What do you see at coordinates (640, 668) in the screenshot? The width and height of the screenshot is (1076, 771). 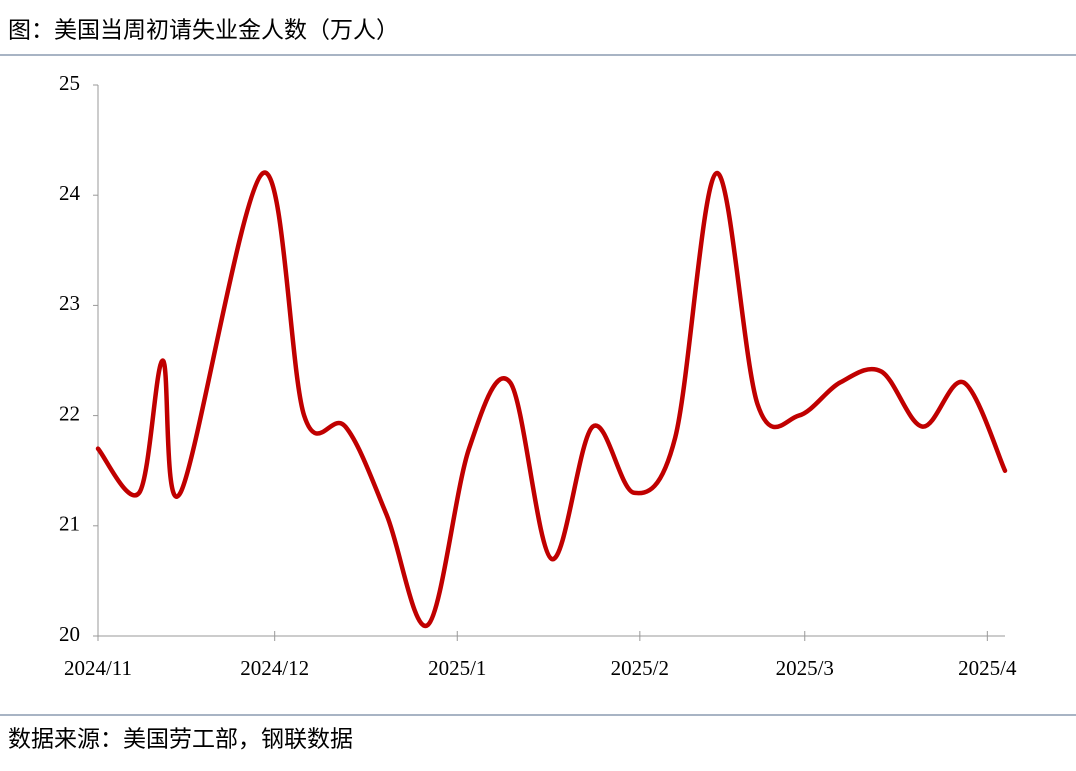 I see `x-tick-label: 2025/2` at bounding box center [640, 668].